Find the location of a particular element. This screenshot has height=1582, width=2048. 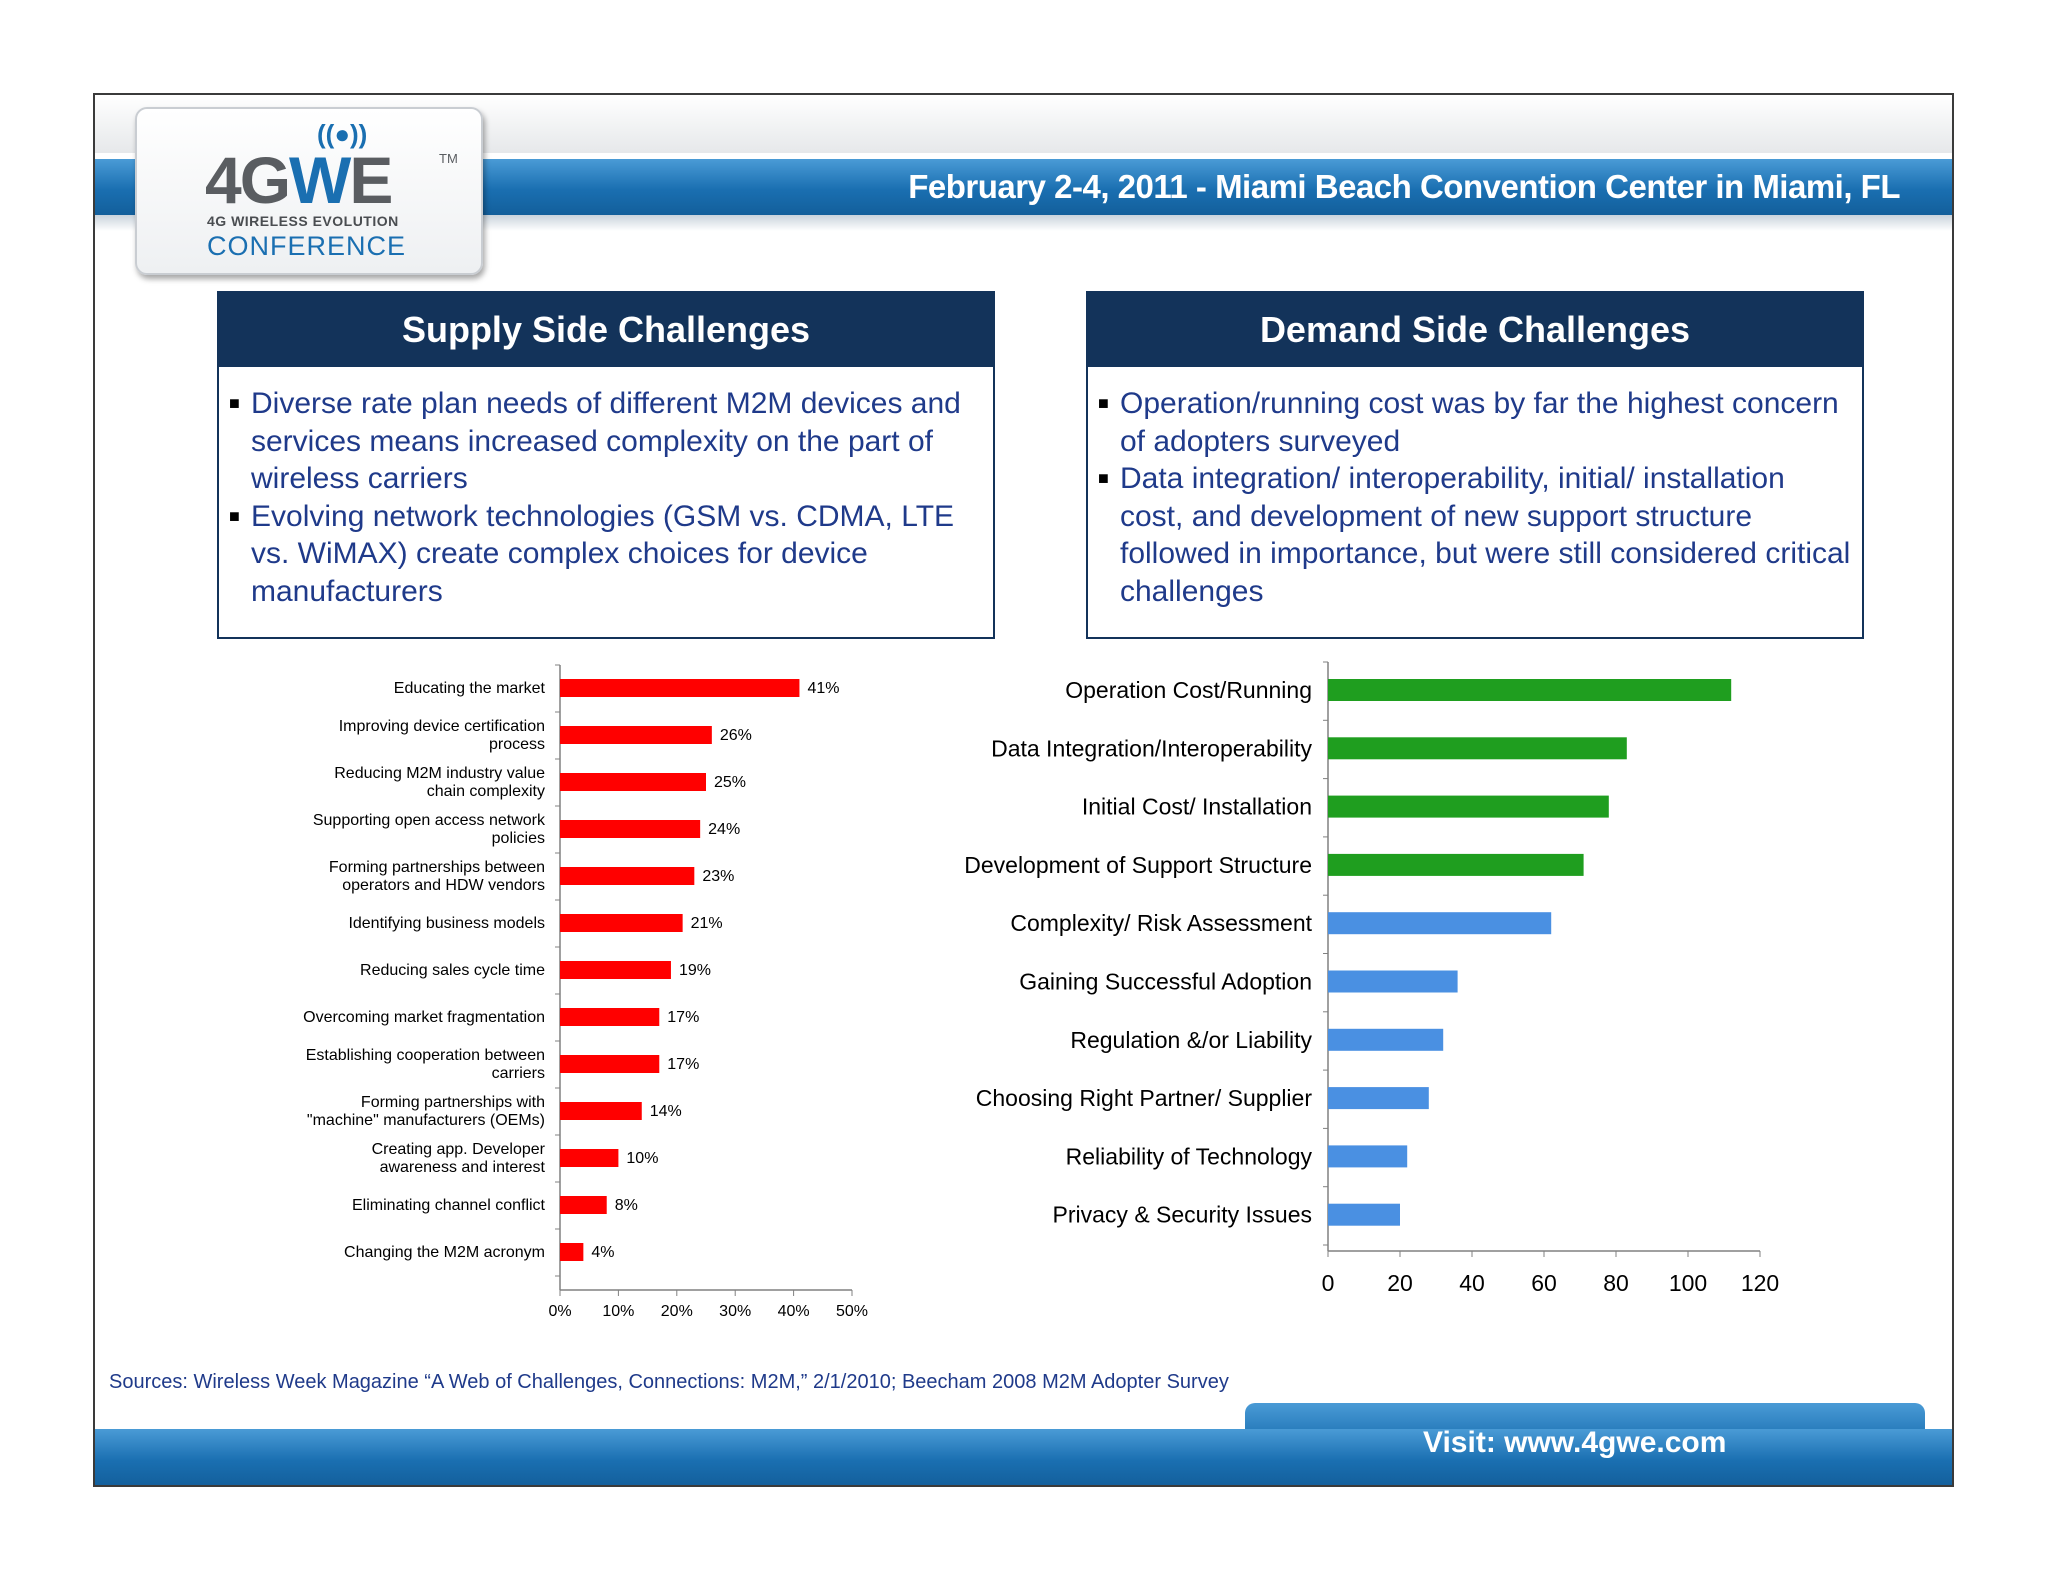

data-label-5: 21% is located at coordinates (707, 923).